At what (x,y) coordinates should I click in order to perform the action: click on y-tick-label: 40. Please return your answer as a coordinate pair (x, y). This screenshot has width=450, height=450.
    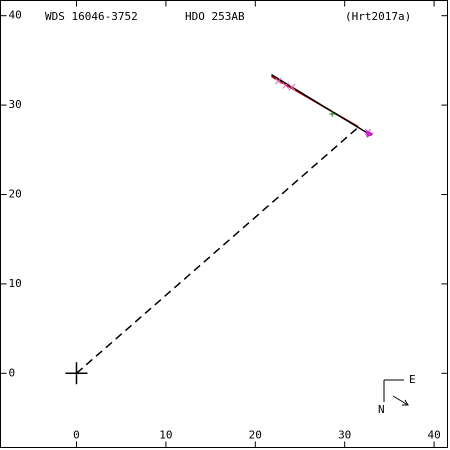
    Looking at the image, I should click on (15, 15).